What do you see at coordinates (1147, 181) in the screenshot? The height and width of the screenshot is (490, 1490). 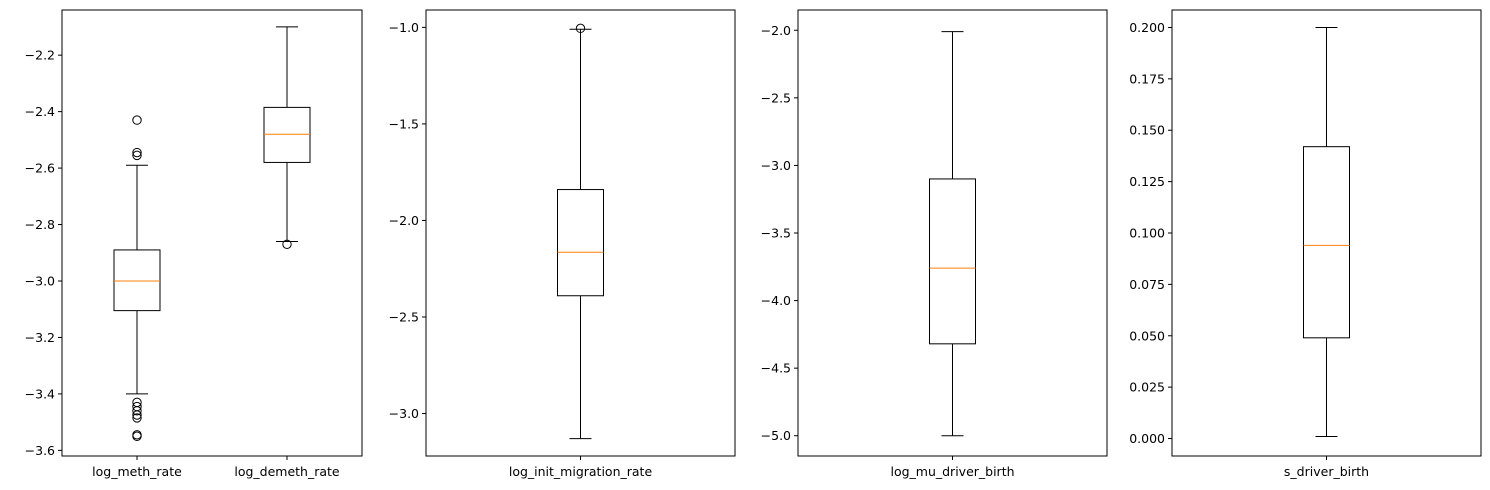 I see `y-tick-label: 0.125` at bounding box center [1147, 181].